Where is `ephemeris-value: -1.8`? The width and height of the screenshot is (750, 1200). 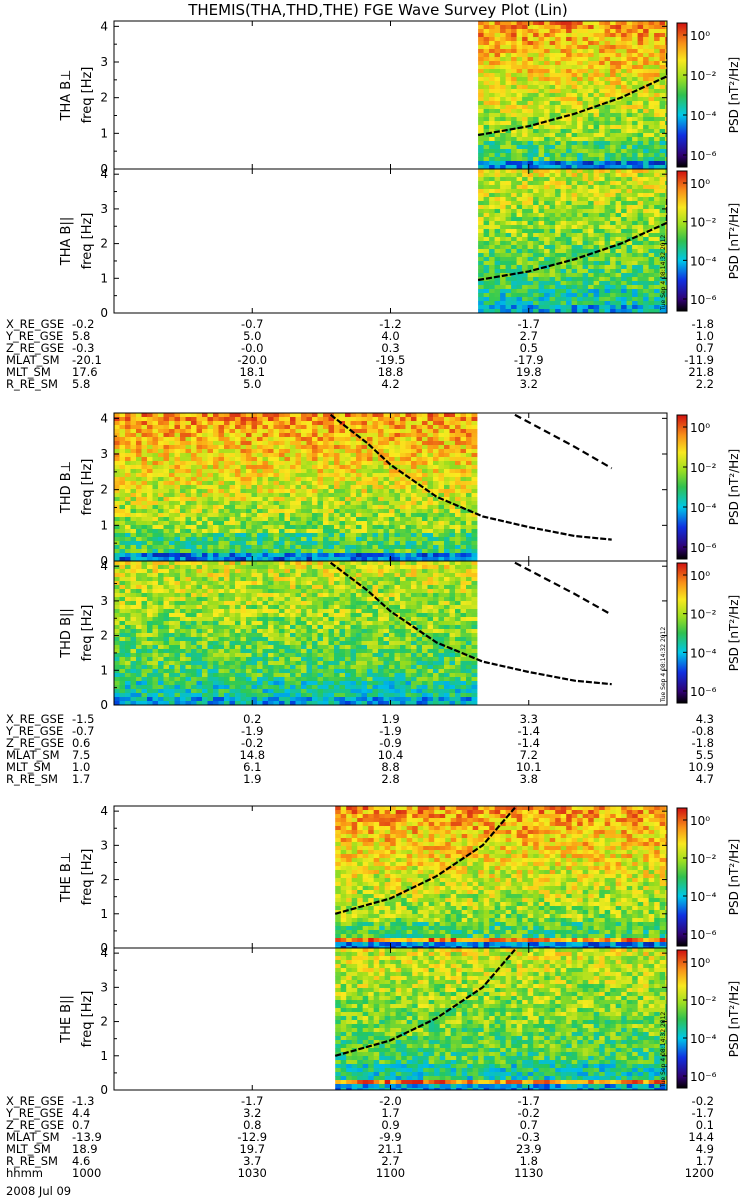
ephemeris-value: -1.8 is located at coordinates (703, 324).